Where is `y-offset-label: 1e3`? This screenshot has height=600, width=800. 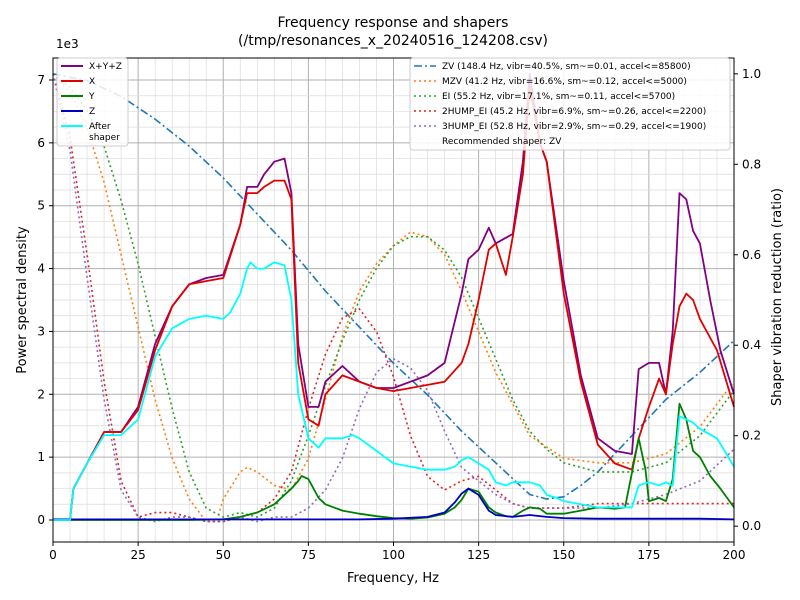 y-offset-label: 1e3 is located at coordinates (67, 44).